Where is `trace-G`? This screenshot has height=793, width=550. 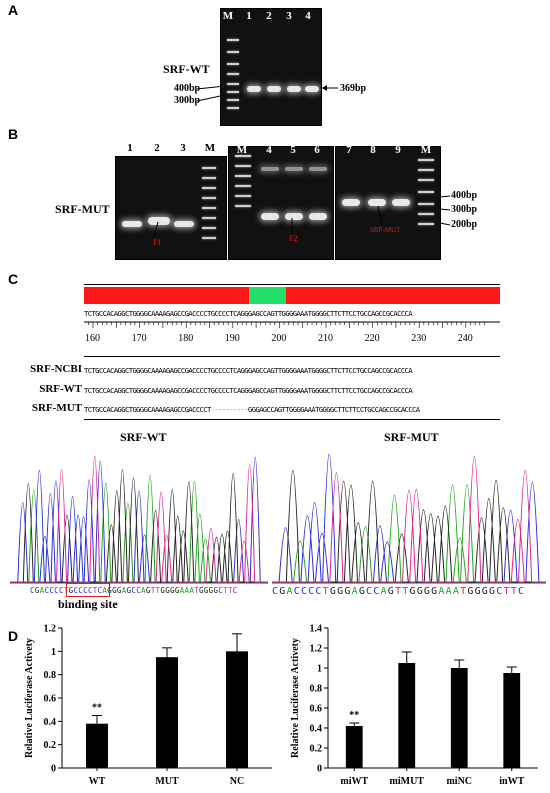
trace-G is located at coordinates (139, 526).